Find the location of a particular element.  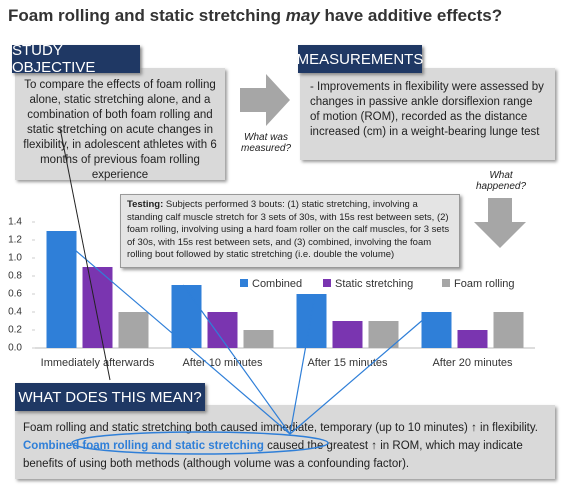

y-tick-label: 0.2 is located at coordinates (15, 330).